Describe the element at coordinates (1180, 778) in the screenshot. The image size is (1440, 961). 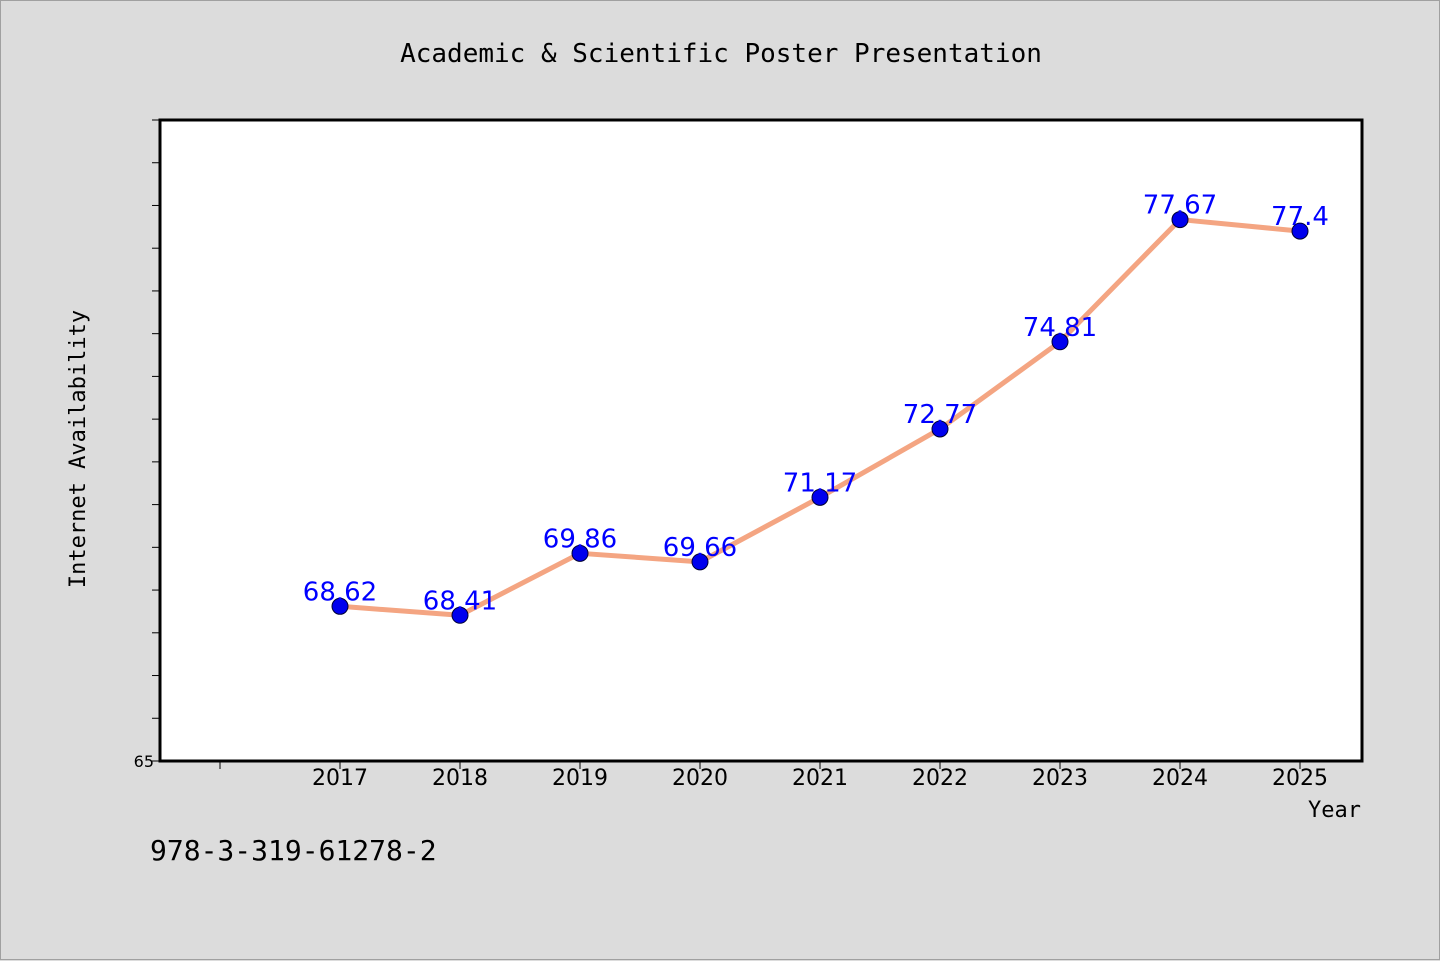
I see `x-tick-label: 2024` at that location.